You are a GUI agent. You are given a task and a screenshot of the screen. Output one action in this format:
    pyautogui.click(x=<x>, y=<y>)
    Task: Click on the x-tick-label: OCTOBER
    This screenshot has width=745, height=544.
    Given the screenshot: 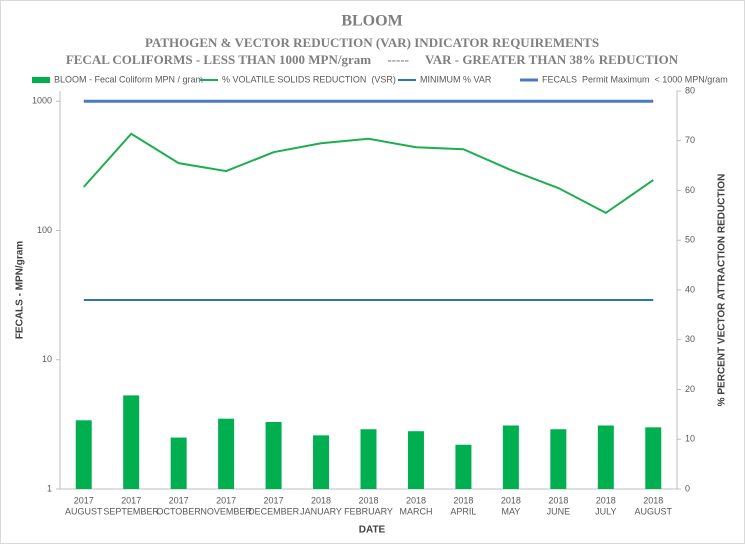 What is the action you would take?
    pyautogui.click(x=178, y=511)
    